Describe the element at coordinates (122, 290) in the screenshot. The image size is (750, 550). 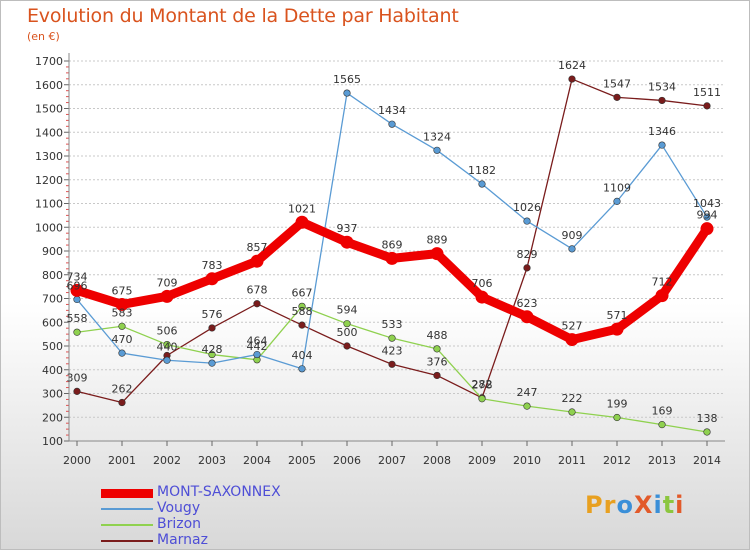
I see `data-label-mont-saxonnex: 675` at that location.